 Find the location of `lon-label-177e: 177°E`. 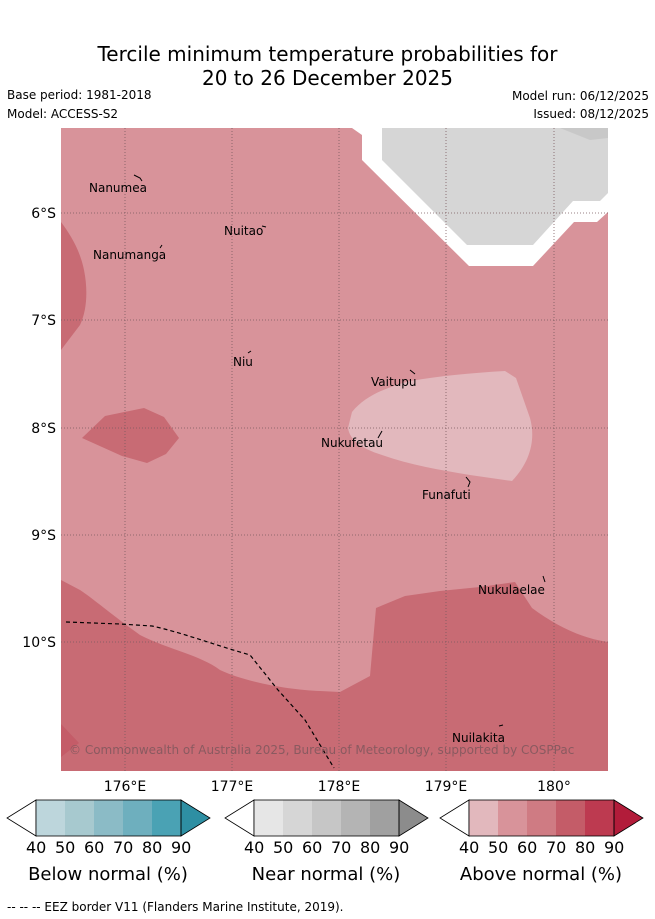

lon-label-177e: 177°E is located at coordinates (232, 787).